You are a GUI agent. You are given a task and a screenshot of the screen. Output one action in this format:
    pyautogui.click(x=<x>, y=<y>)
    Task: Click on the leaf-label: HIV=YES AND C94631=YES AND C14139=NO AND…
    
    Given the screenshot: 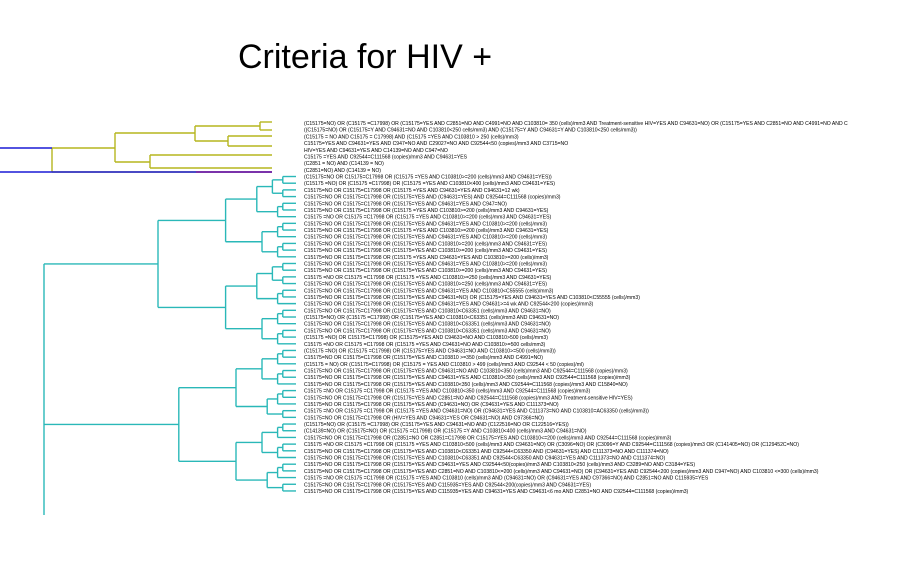 What is the action you would take?
    pyautogui.click(x=376, y=151)
    